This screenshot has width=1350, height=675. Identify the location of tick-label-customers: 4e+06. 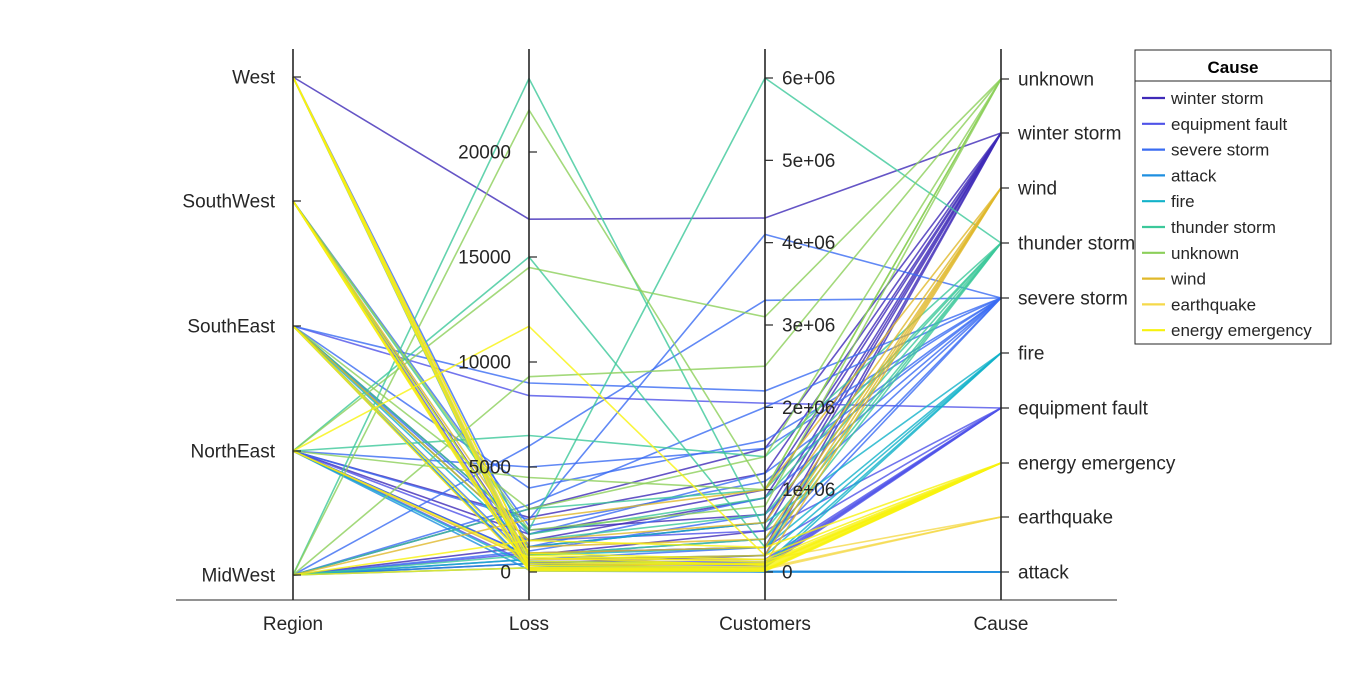
(808, 243).